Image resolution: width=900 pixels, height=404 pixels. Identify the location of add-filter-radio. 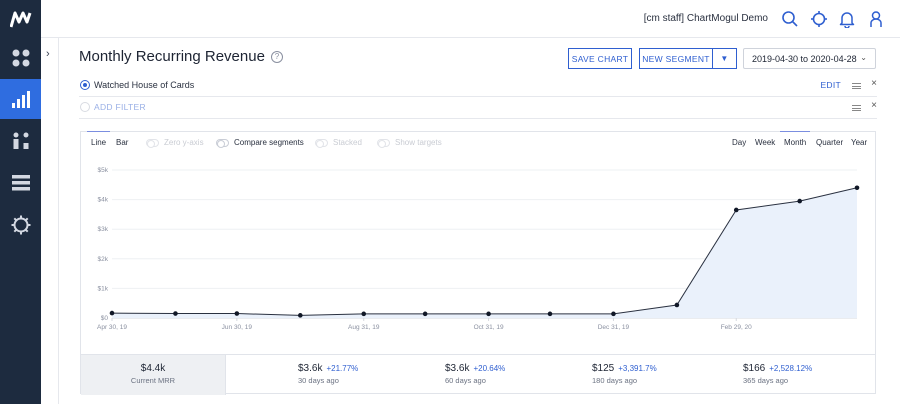
(85, 107).